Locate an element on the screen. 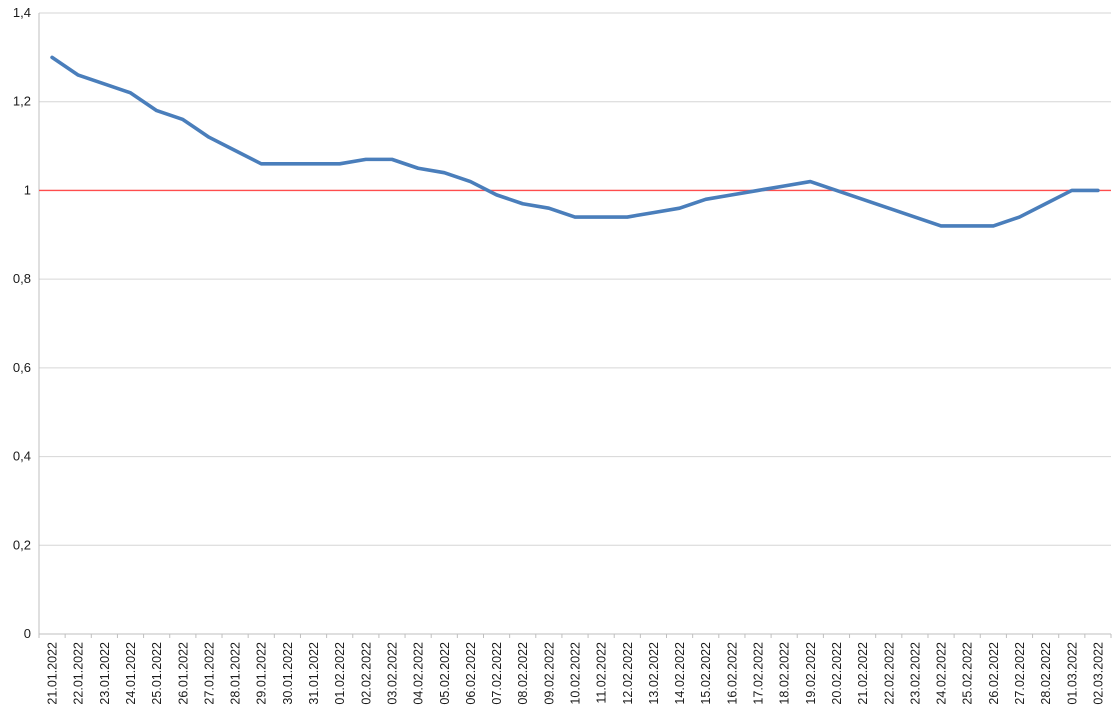 The height and width of the screenshot is (722, 1120). x-axis-tick-label: 07.02.2022 is located at coordinates (497, 673).